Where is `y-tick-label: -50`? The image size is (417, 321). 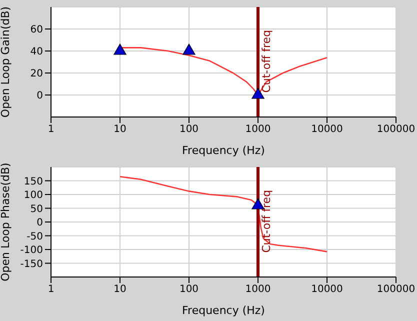
y-tick-label: -50 is located at coordinates (34, 236).